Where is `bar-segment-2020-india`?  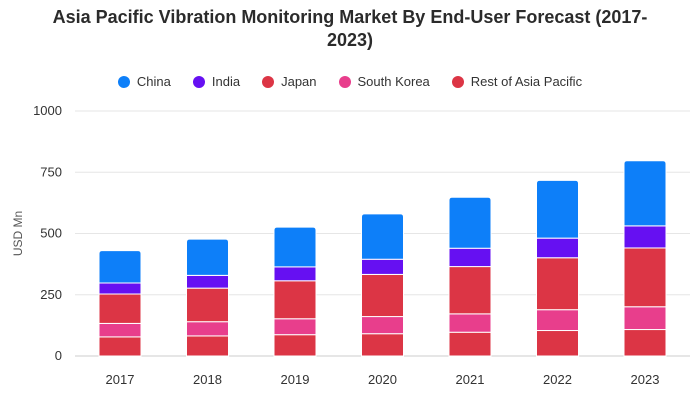
bar-segment-2020-india is located at coordinates (382, 266).